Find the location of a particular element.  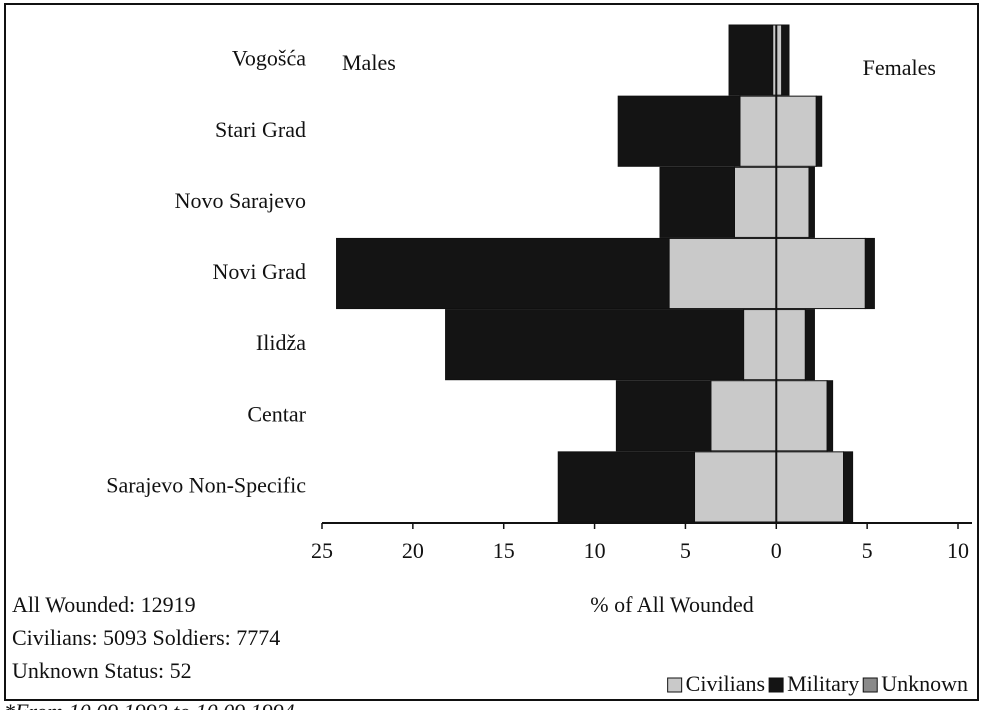

category-label: Centar is located at coordinates (276, 413).